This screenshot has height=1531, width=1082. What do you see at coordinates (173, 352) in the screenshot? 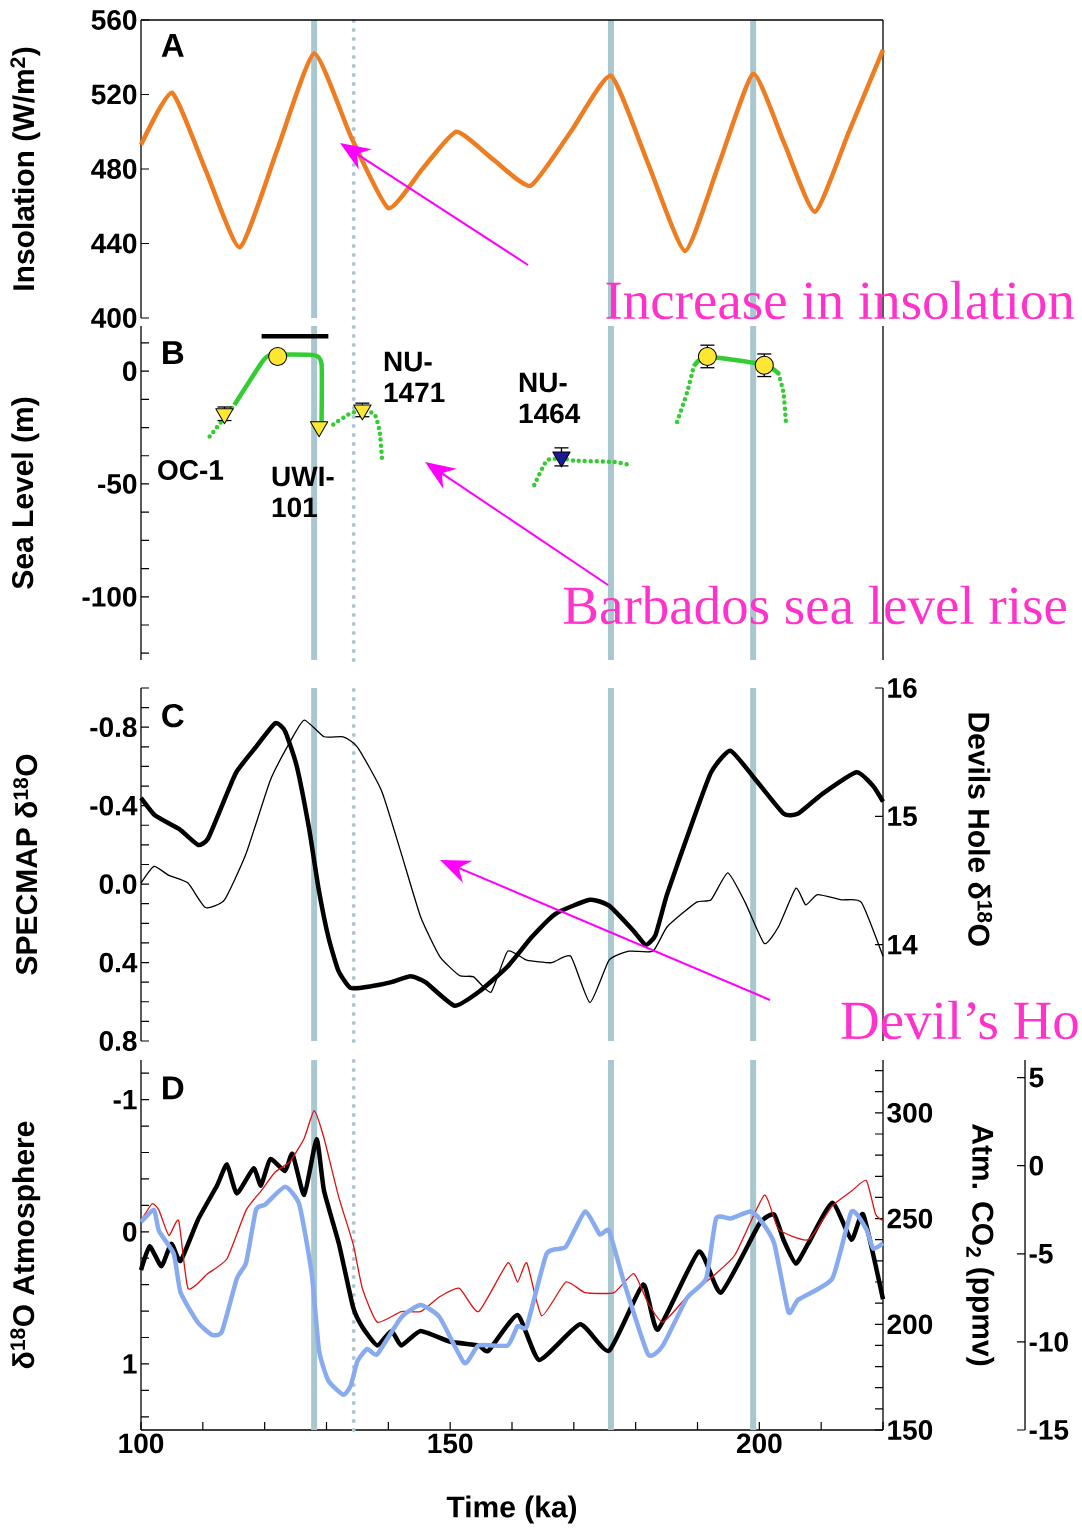
I see `chart-title: B` at bounding box center [173, 352].